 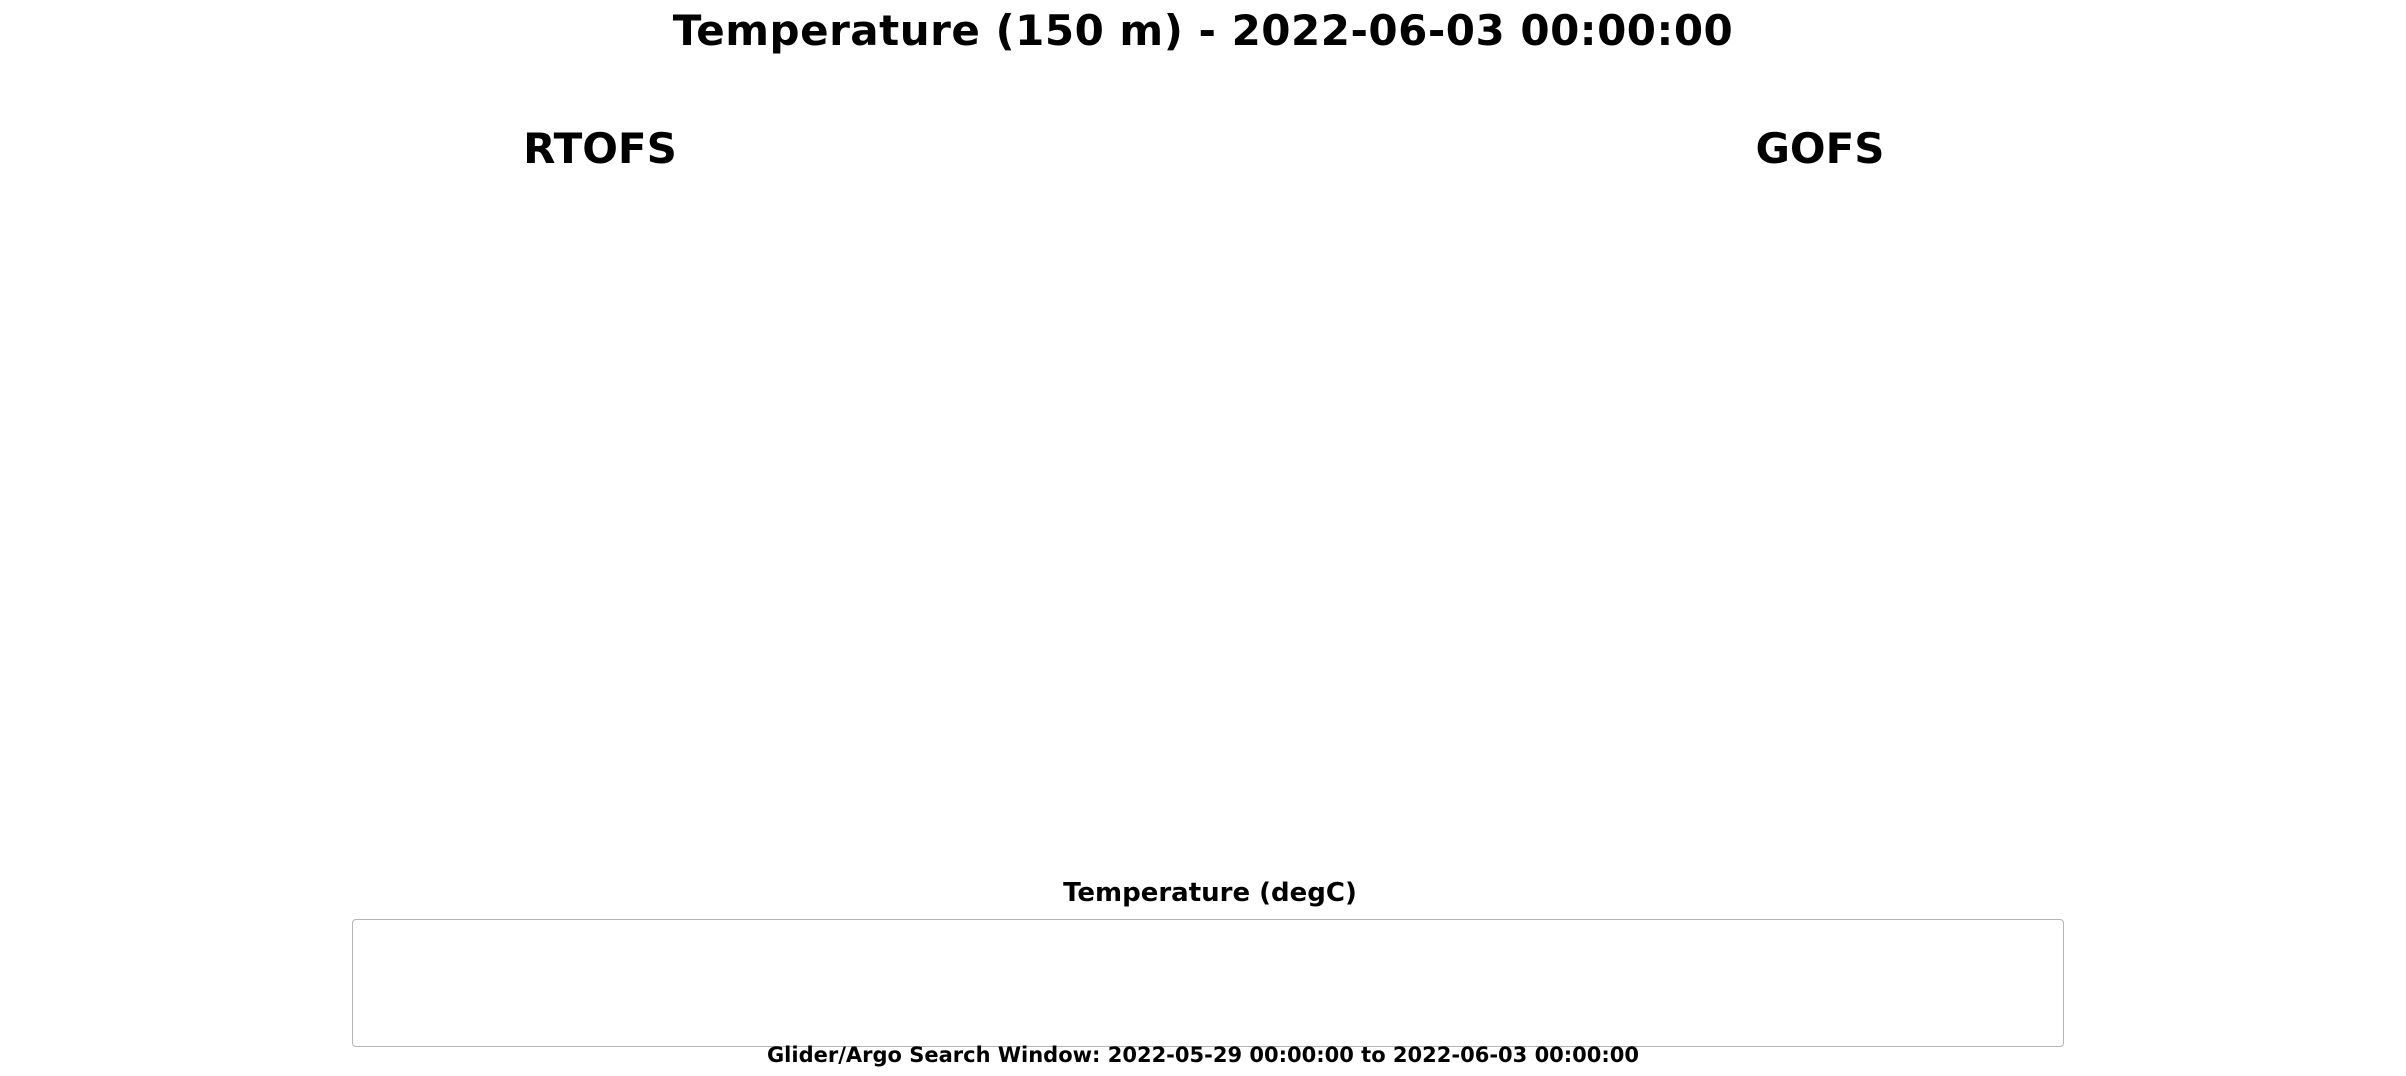 What do you see at coordinates (1210, 831) in the screenshot?
I see `colorbar` at bounding box center [1210, 831].